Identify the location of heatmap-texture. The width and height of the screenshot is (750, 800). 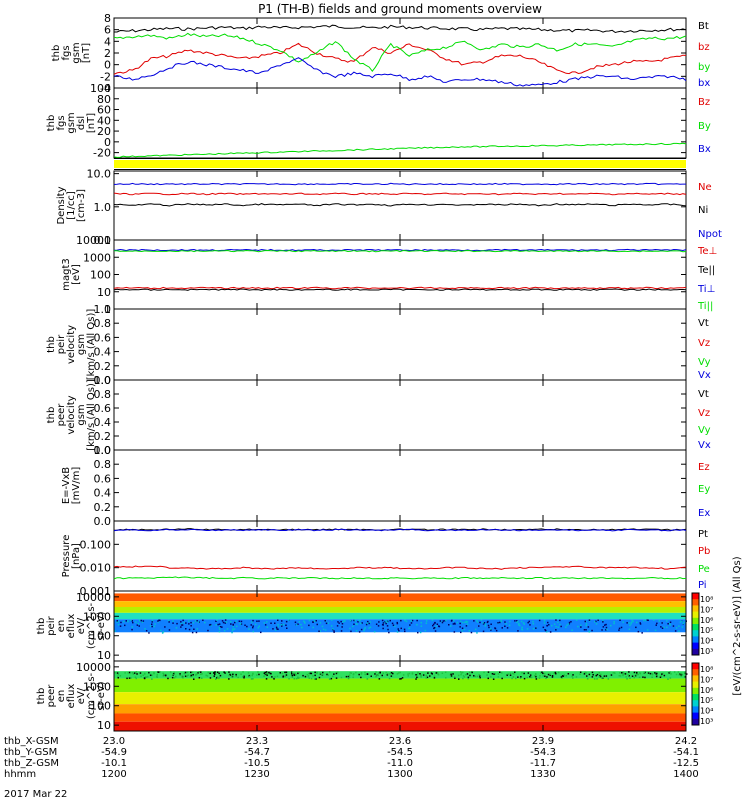
(400, 626).